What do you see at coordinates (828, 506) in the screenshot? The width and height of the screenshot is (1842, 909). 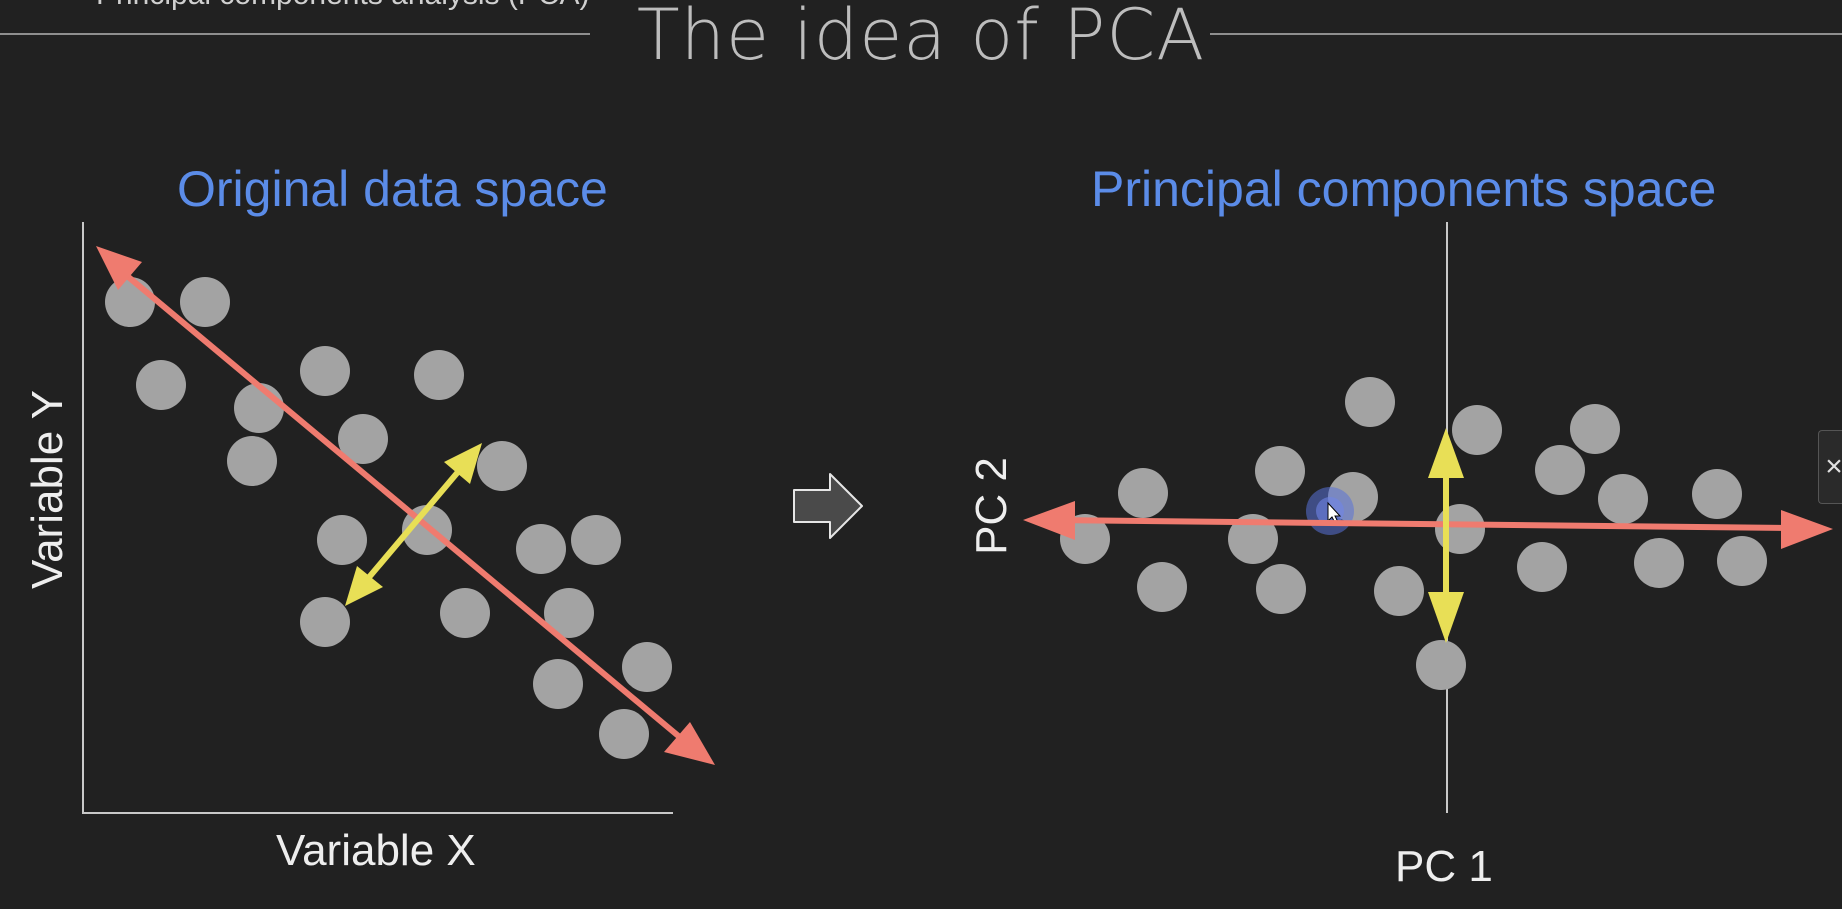 I see `transition-arrow-icon` at bounding box center [828, 506].